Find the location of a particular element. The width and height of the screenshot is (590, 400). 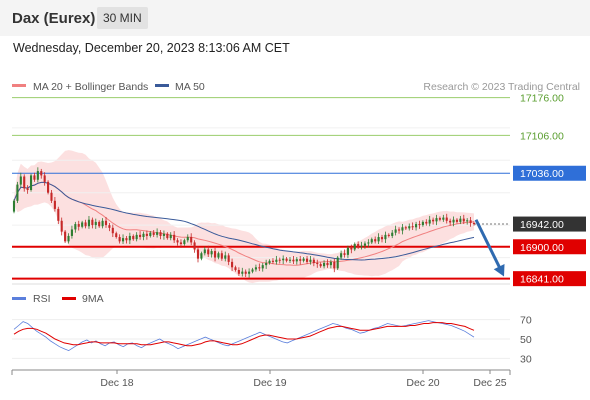

x-tick-label: Dec 18 is located at coordinates (116, 383).